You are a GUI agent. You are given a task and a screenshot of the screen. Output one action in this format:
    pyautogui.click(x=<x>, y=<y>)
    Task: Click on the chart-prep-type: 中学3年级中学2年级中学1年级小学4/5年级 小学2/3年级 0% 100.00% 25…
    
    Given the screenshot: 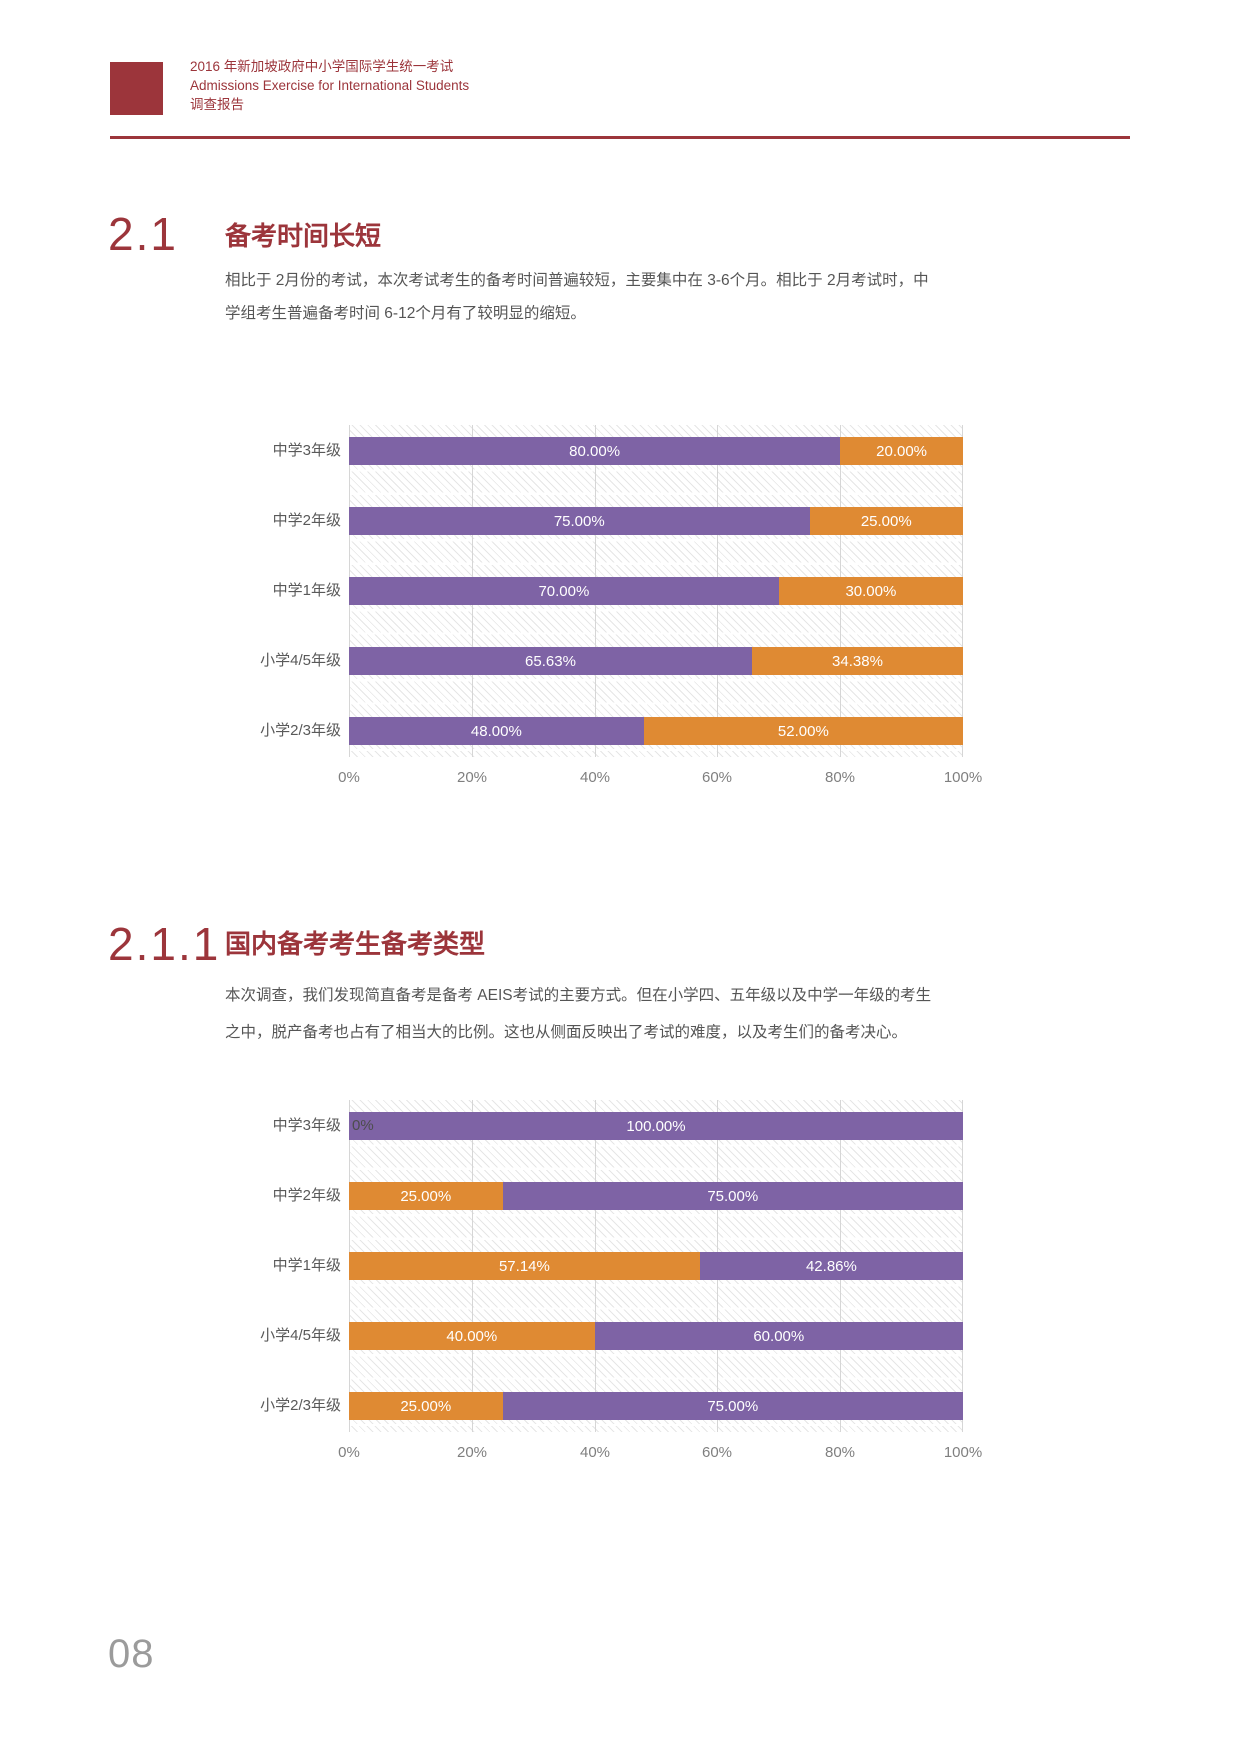 What is the action you would take?
    pyautogui.click(x=610, y=1287)
    